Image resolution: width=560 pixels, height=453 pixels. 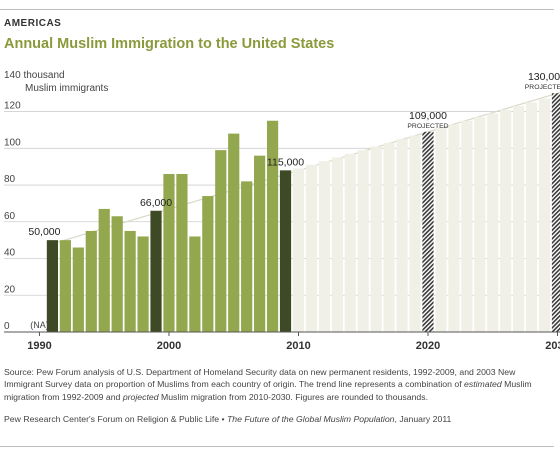 What do you see at coordinates (7, 326) in the screenshot?
I see `y-tick-label-0: 0` at bounding box center [7, 326].